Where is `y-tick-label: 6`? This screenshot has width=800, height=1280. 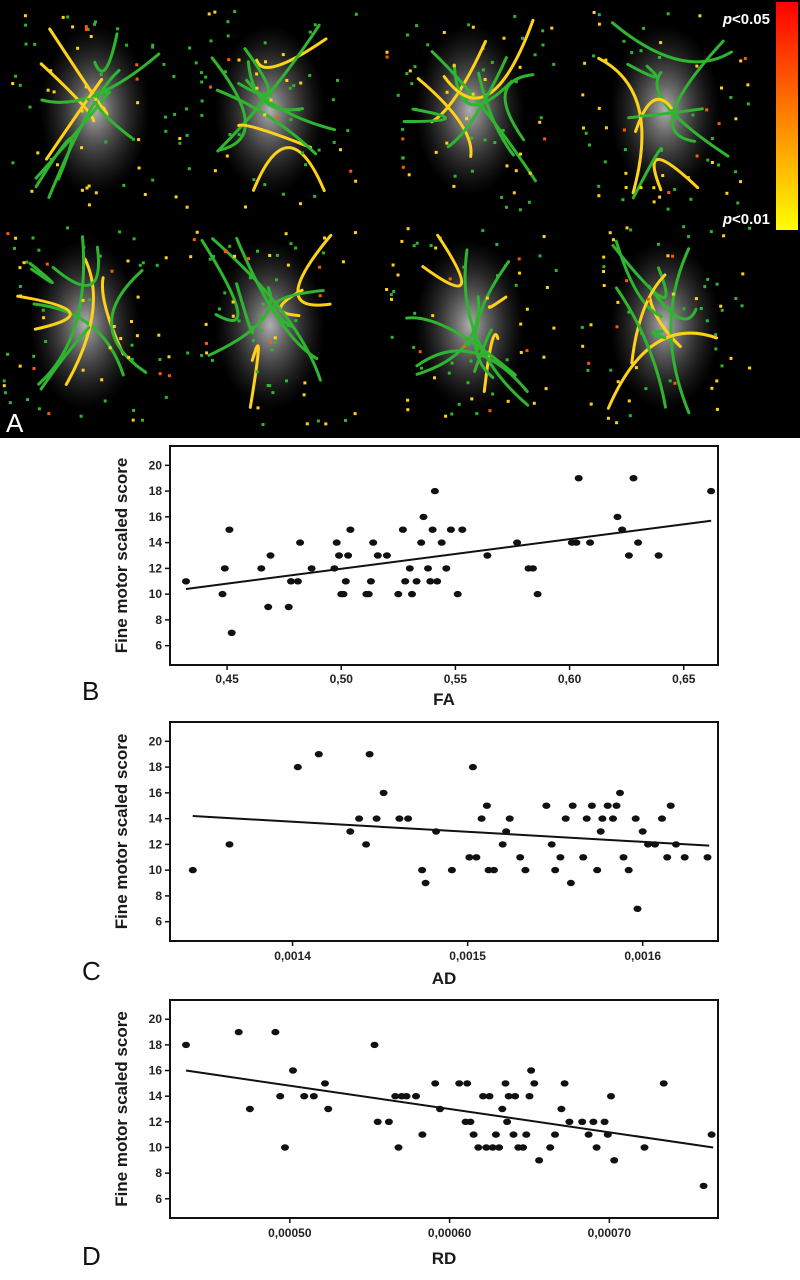
y-tick-label: 6 is located at coordinates (158, 1199).